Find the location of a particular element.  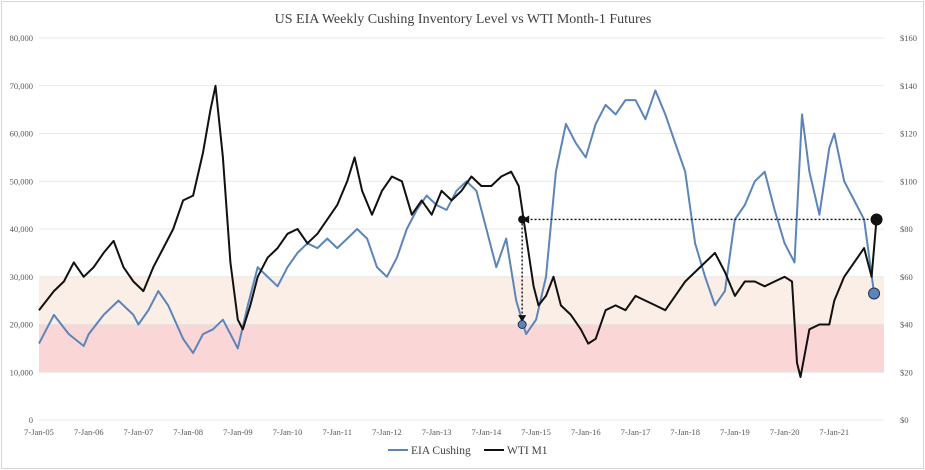

x-tick-label: 7-Jan-09 is located at coordinates (238, 432).